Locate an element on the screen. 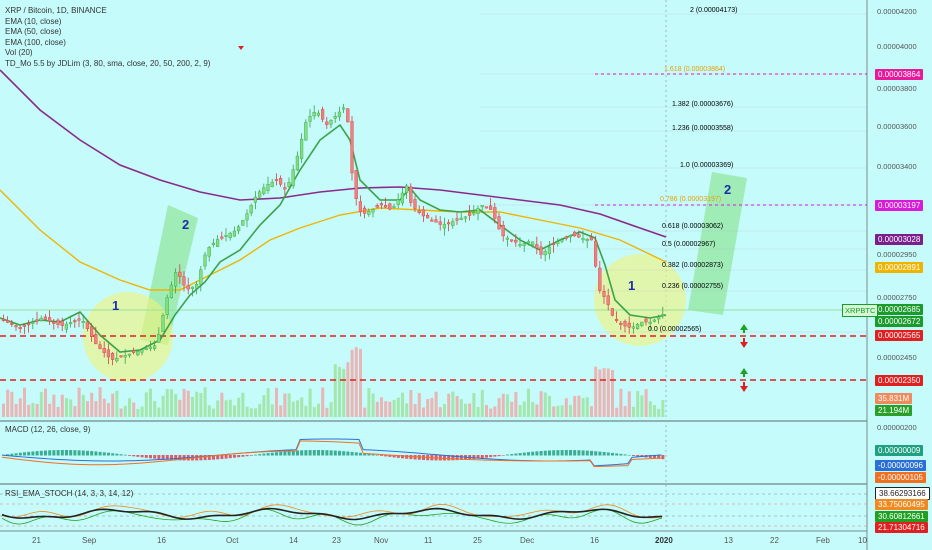 This screenshot has height=550, width=932. trend-box-2-right is located at coordinates (717, 243).